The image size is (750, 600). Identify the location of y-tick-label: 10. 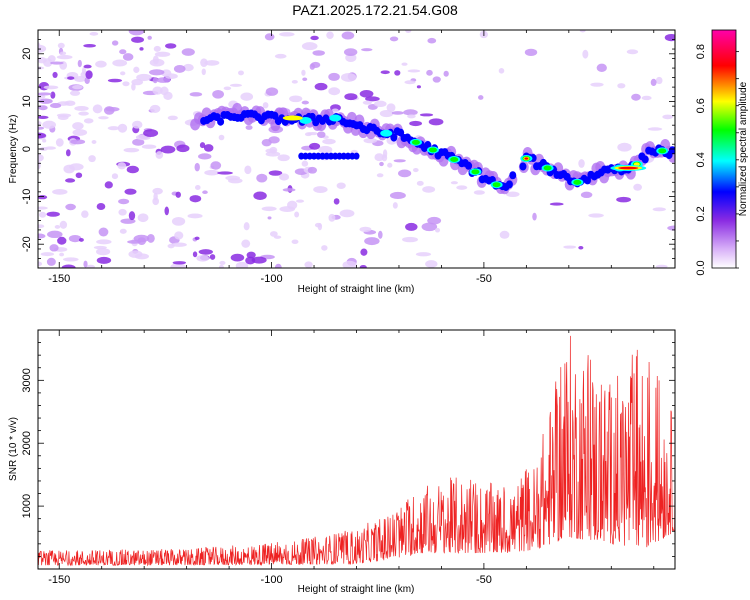
(27, 101).